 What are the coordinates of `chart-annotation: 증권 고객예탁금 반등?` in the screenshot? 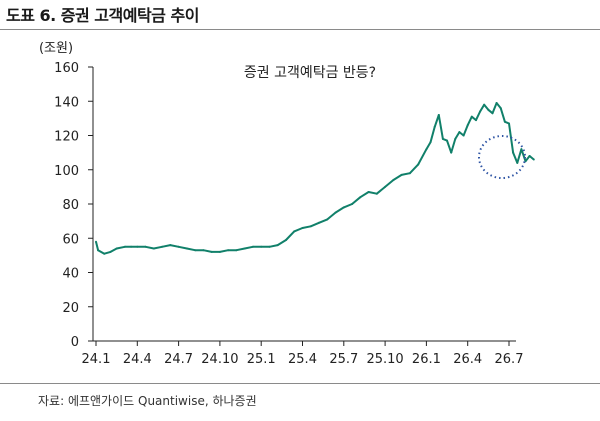 It's located at (310, 73).